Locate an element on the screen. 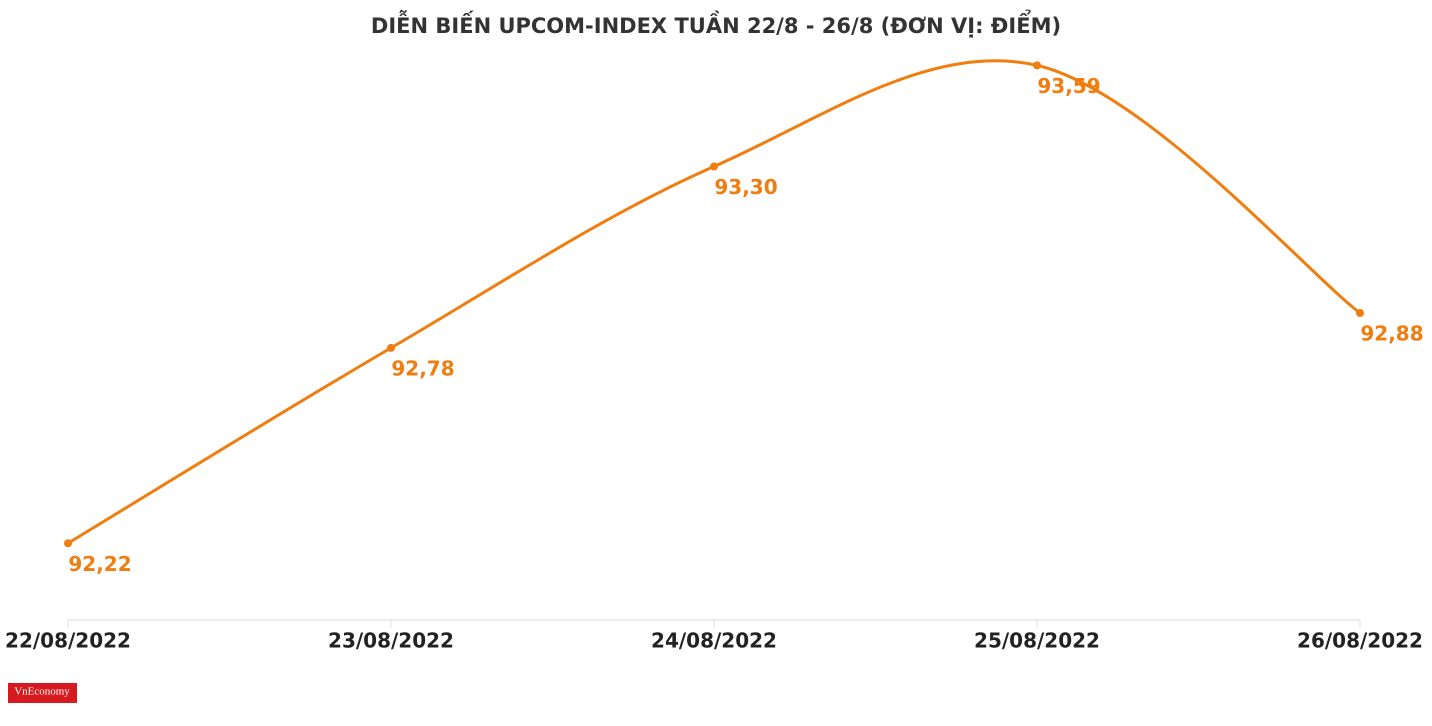 This screenshot has height=726, width=1432. data-label: 92,22 is located at coordinates (99, 564).